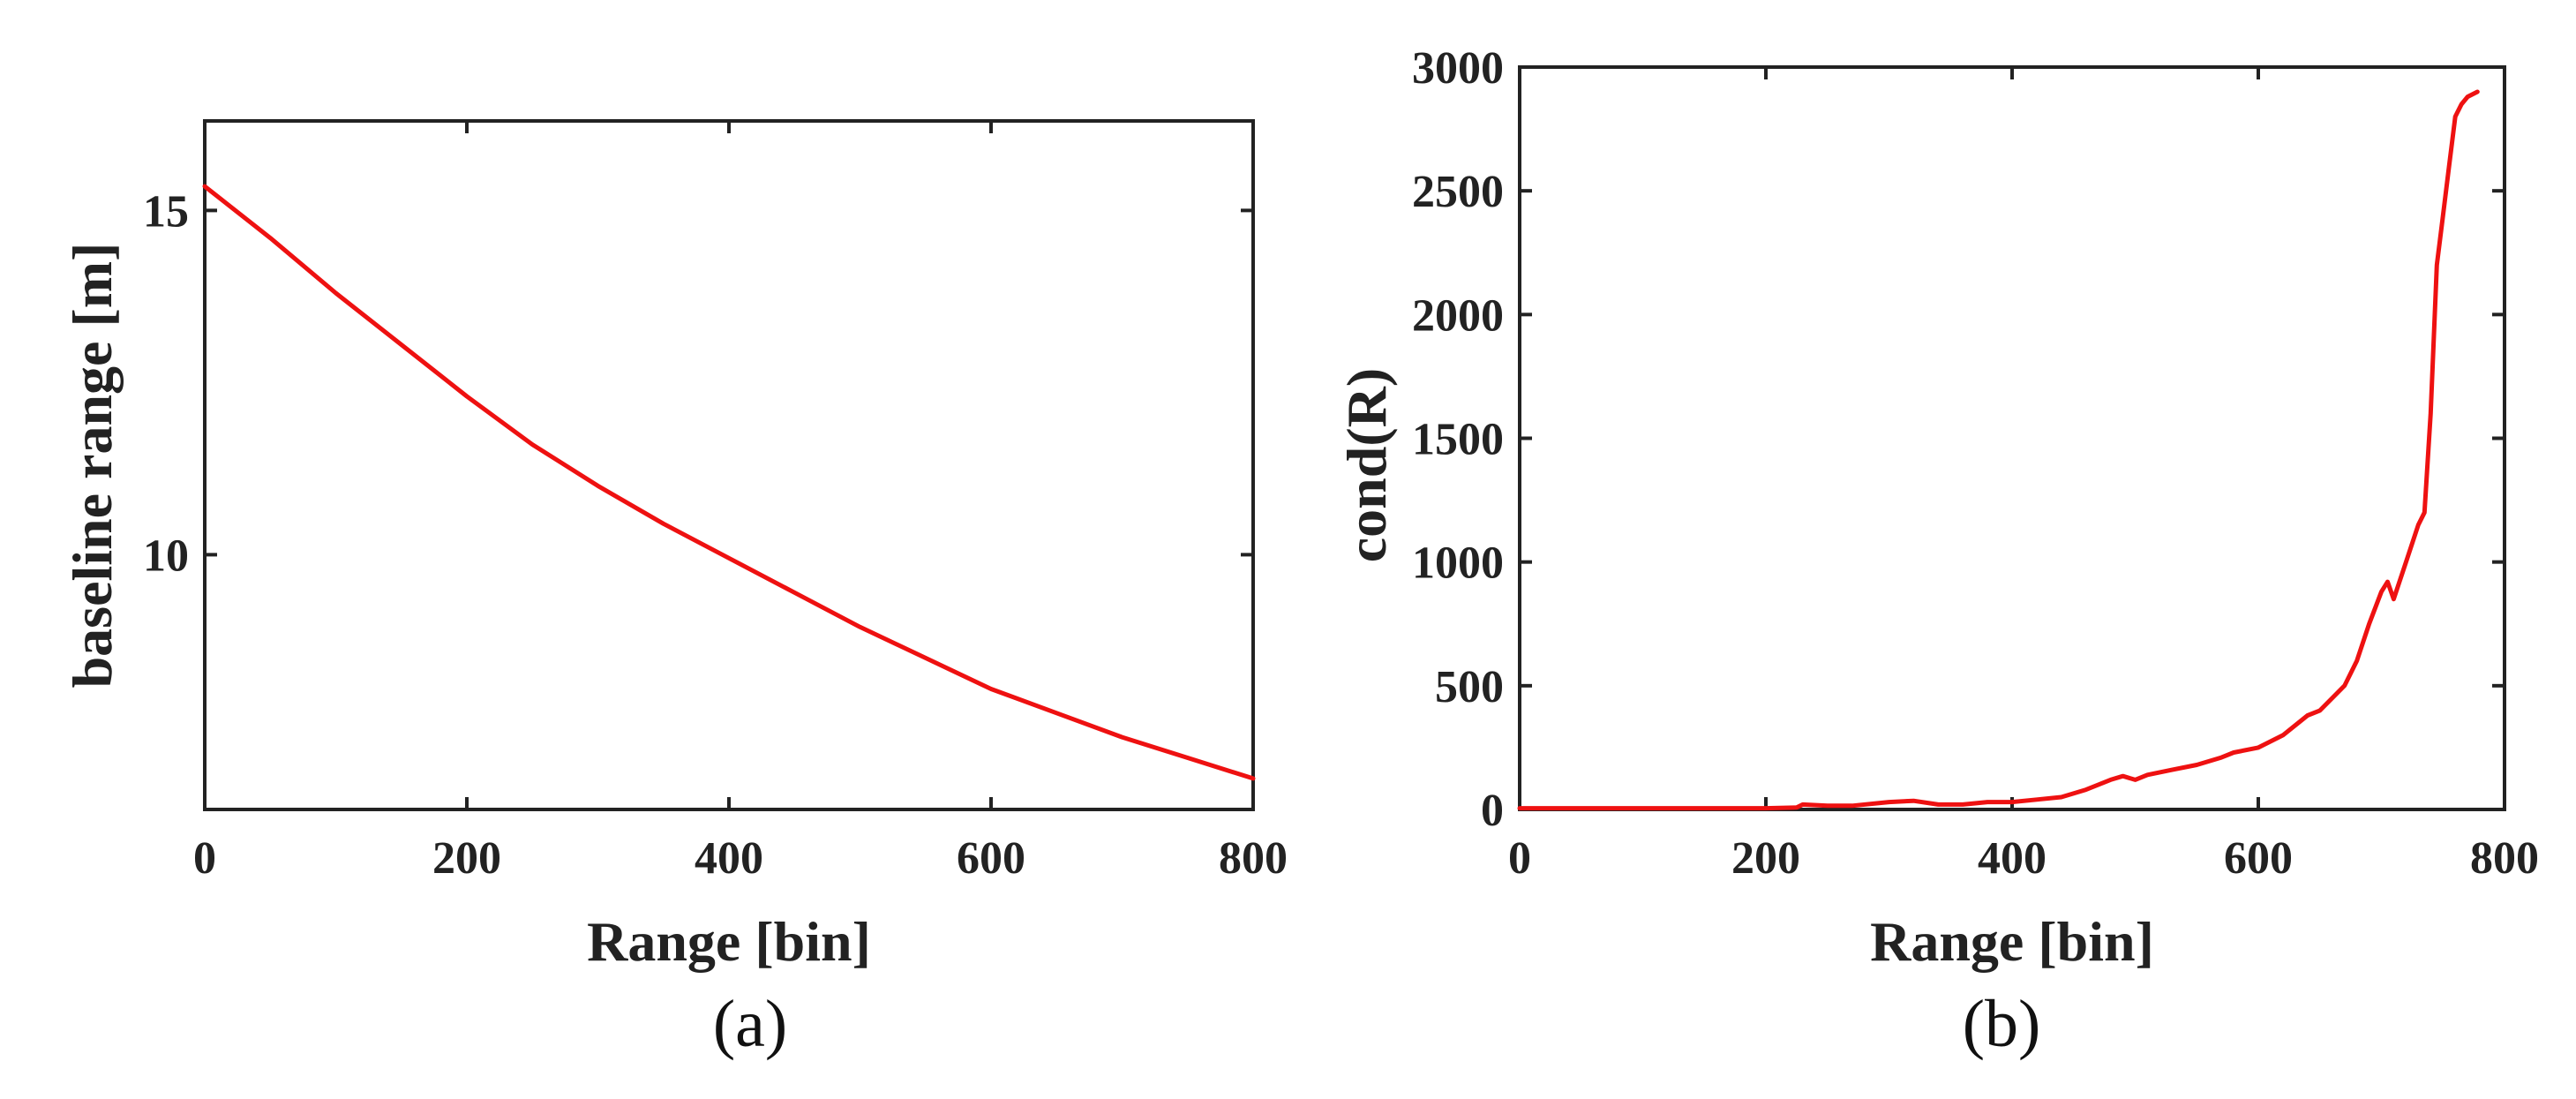 The width and height of the screenshot is (2576, 1099). I want to click on x-tick-label-a-0: 0, so click(204, 858).